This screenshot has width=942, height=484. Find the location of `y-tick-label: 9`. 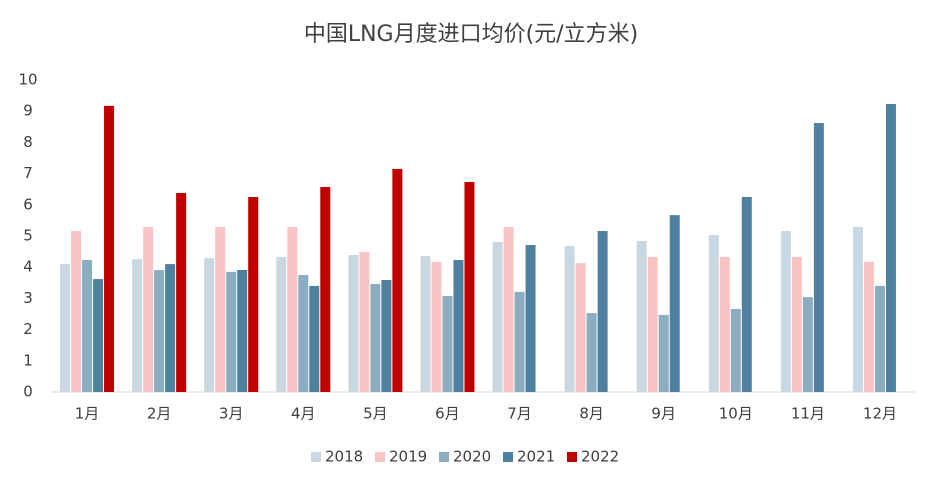

y-tick-label: 9 is located at coordinates (28, 111).